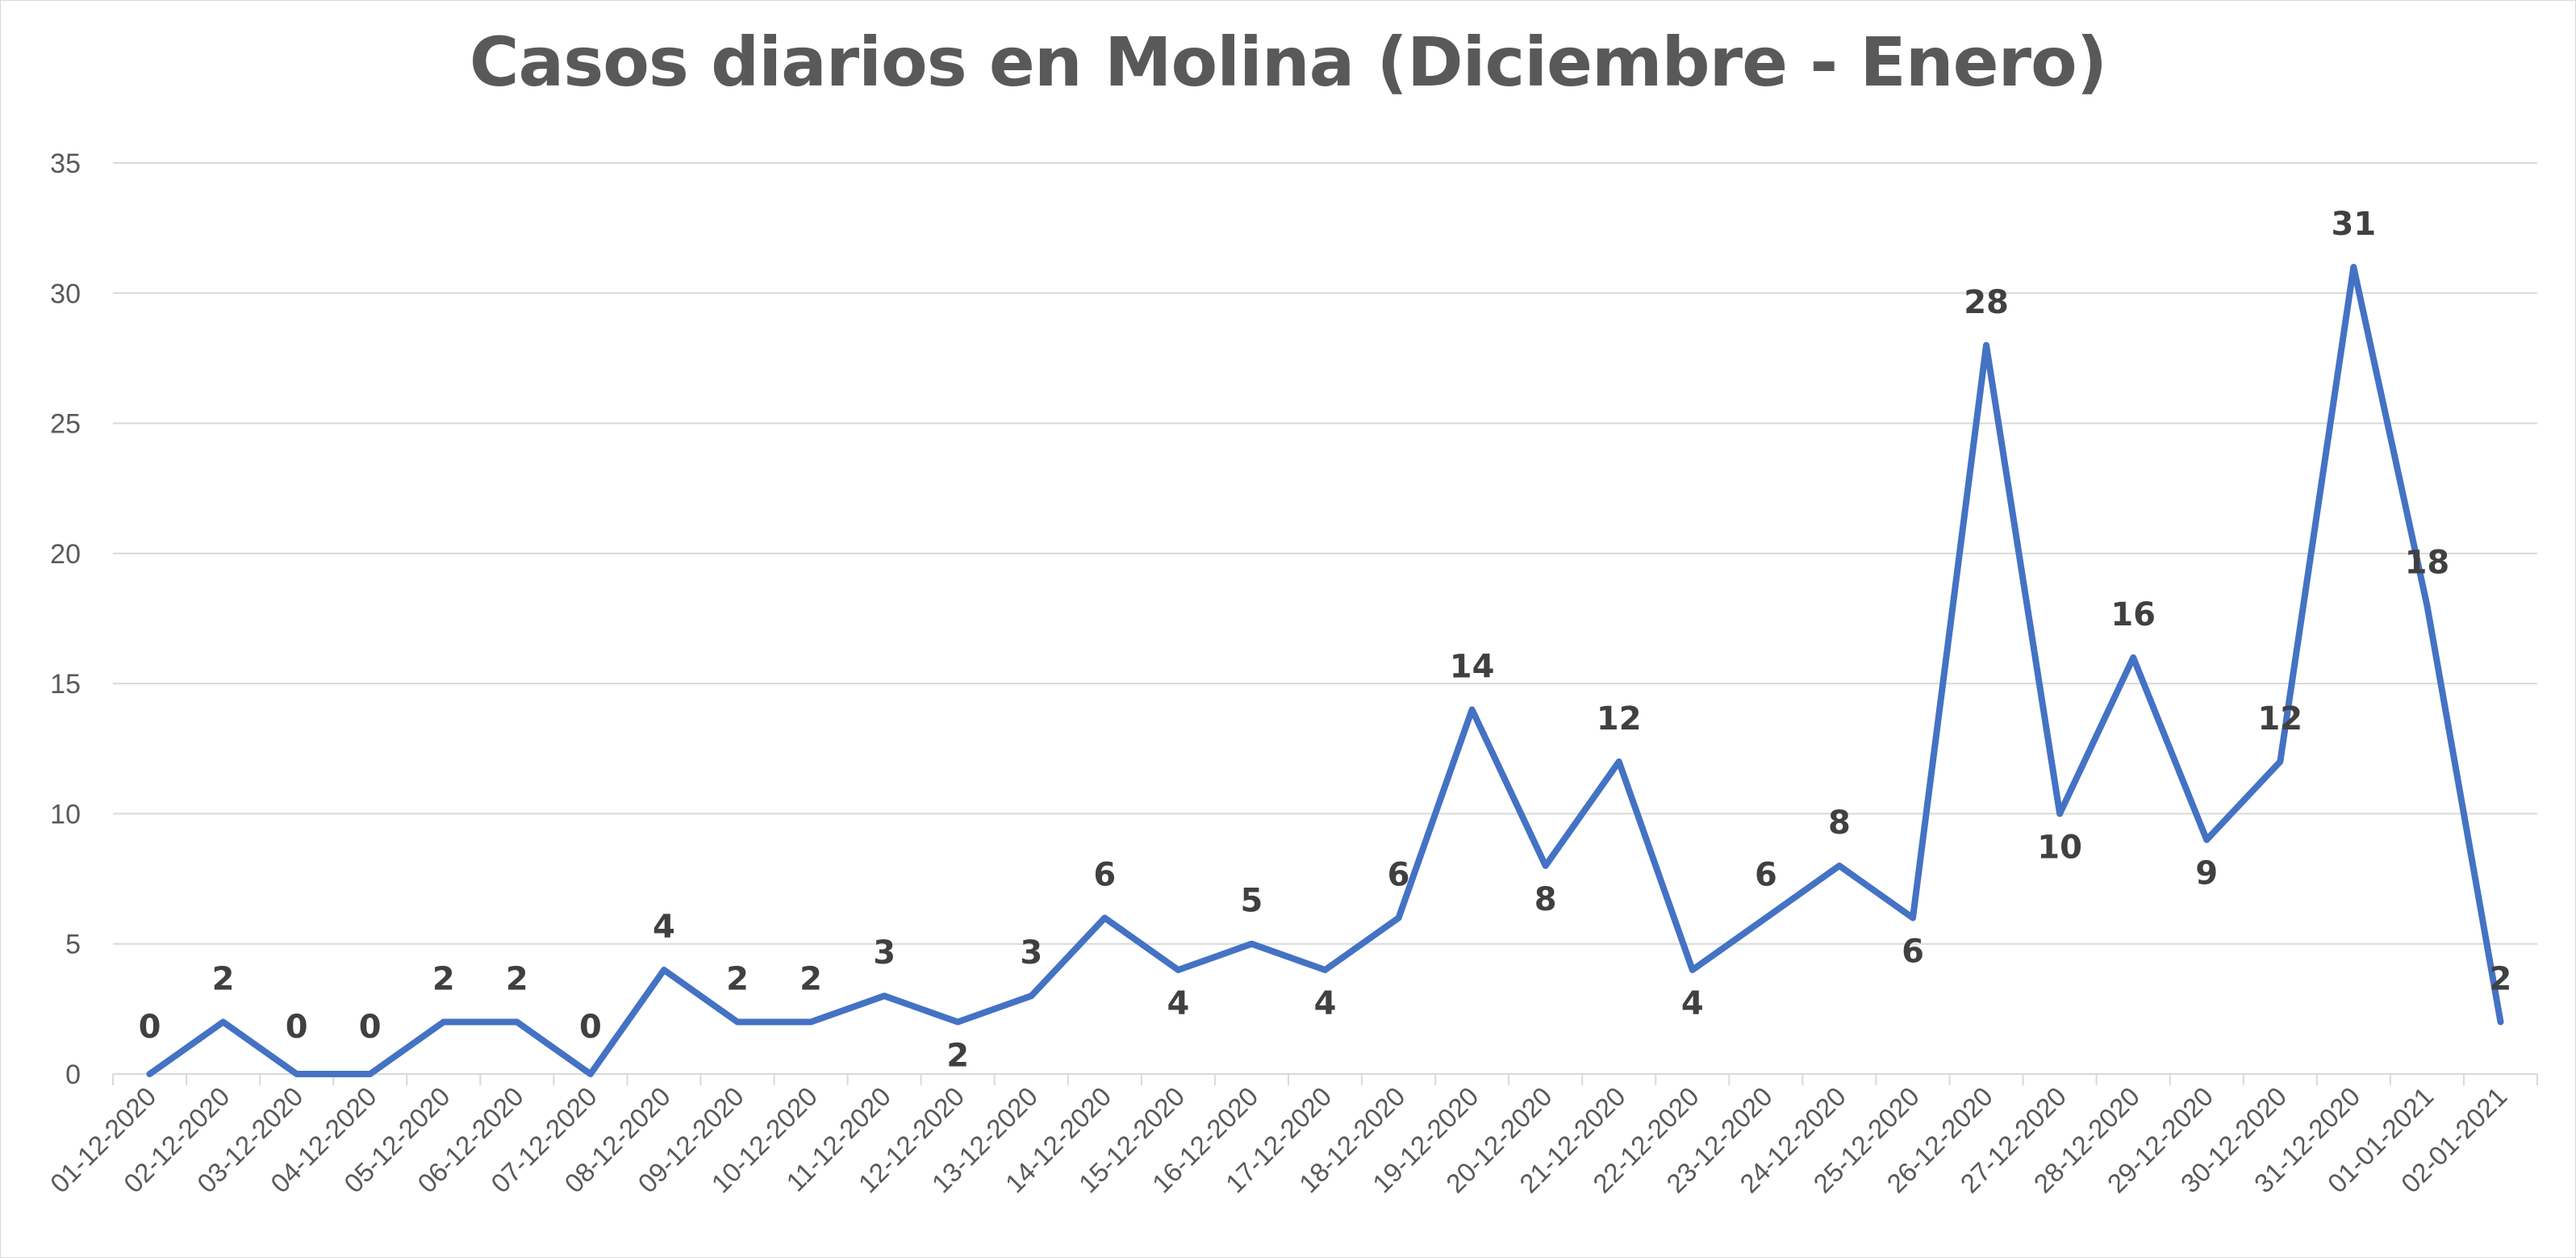 The height and width of the screenshot is (1258, 2576). I want to click on data-label: 10, so click(2059, 847).